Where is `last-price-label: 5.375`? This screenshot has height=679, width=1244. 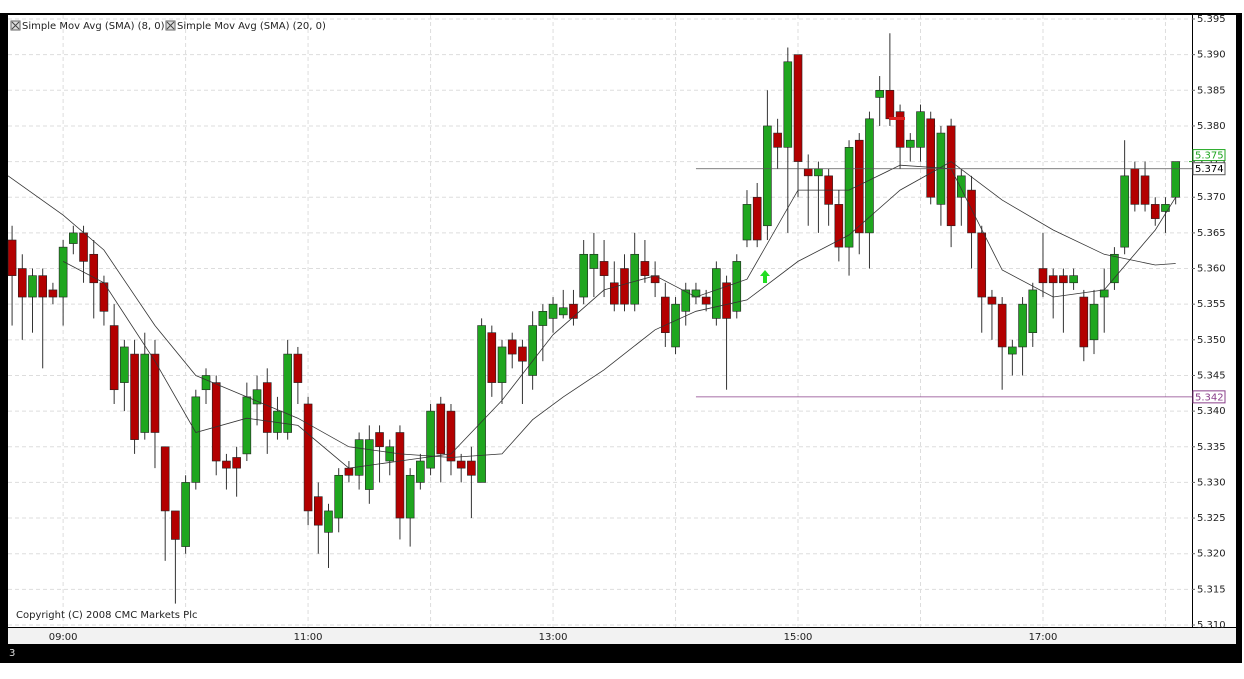
last-price-label: 5.375 is located at coordinates (1209, 156).